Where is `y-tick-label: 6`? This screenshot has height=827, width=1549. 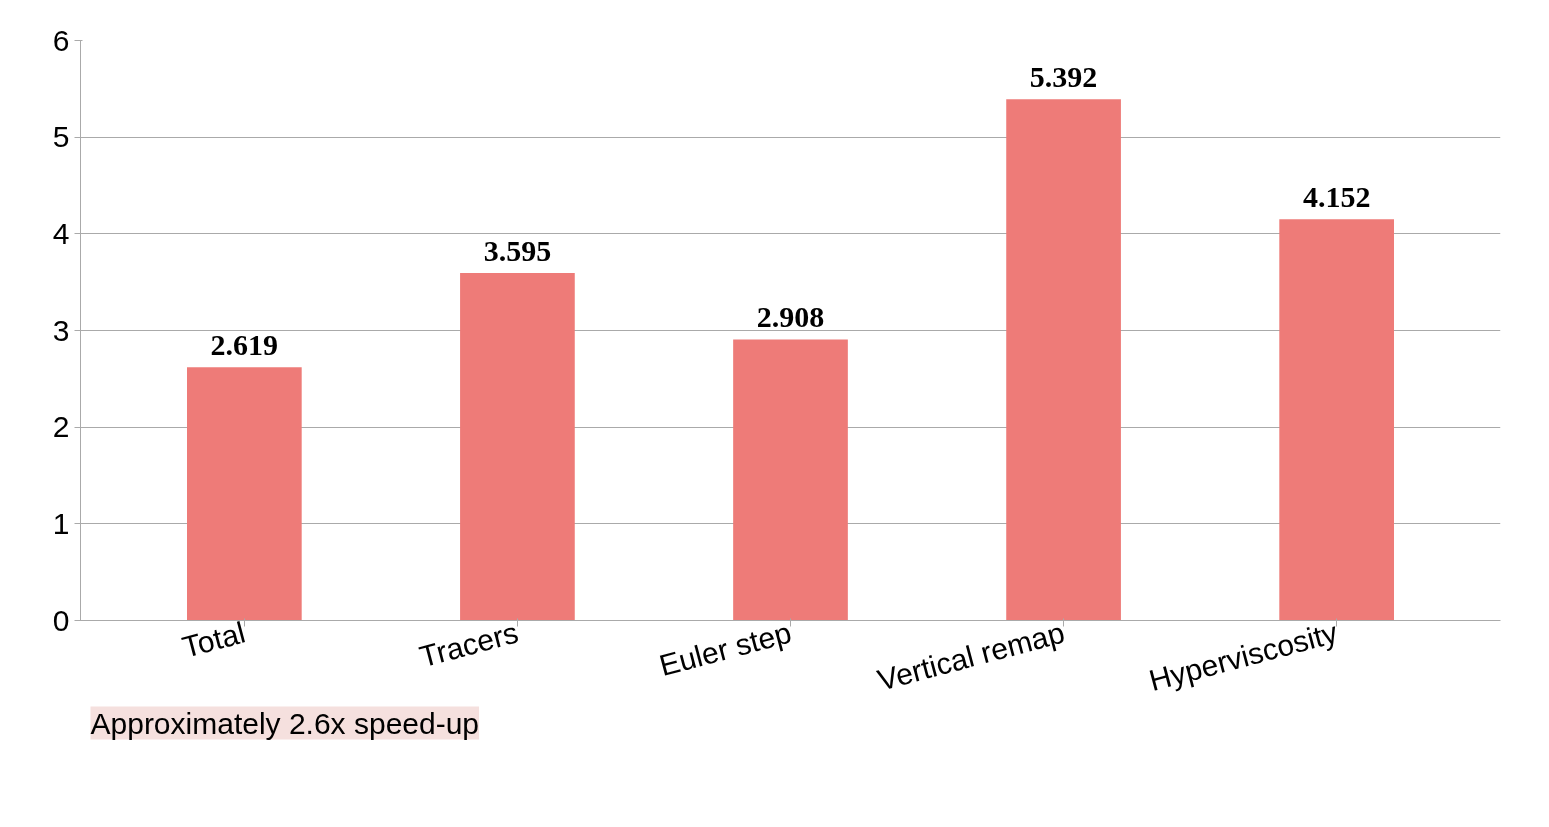 y-tick-label: 6 is located at coordinates (61, 40).